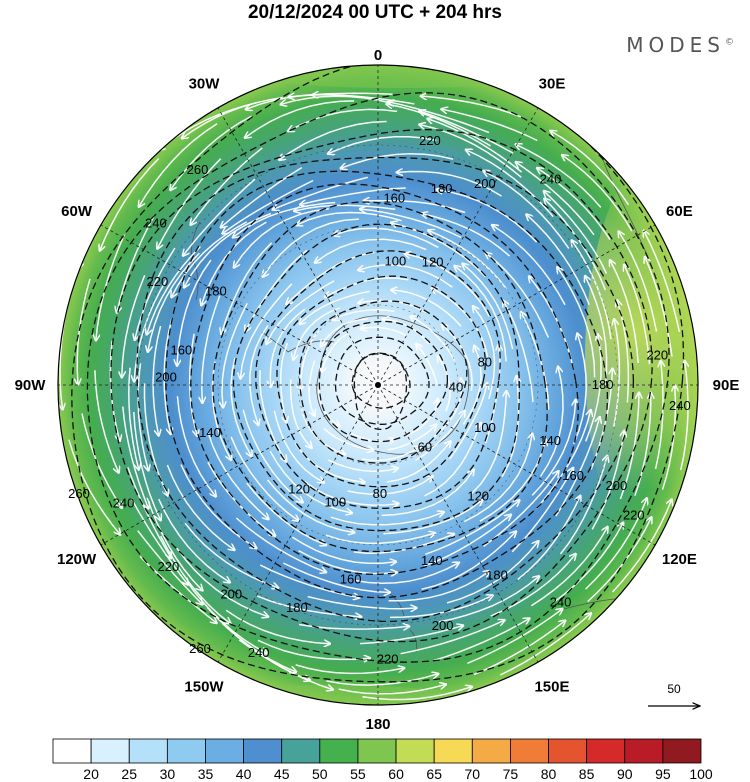 This screenshot has height=782, width=750. What do you see at coordinates (511, 774) in the screenshot?
I see `colorbar-label: 75` at bounding box center [511, 774].